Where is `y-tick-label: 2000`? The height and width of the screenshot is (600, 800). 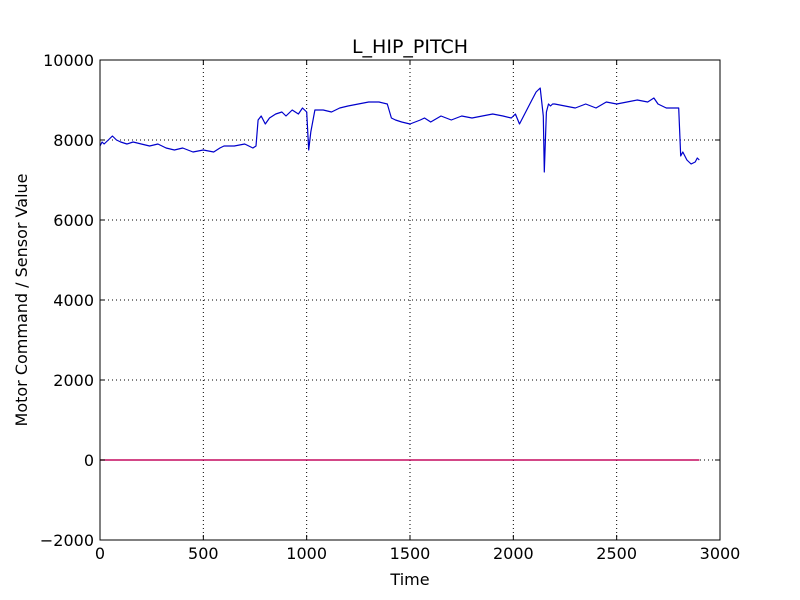
y-tick-label: 2000 is located at coordinates (73, 380).